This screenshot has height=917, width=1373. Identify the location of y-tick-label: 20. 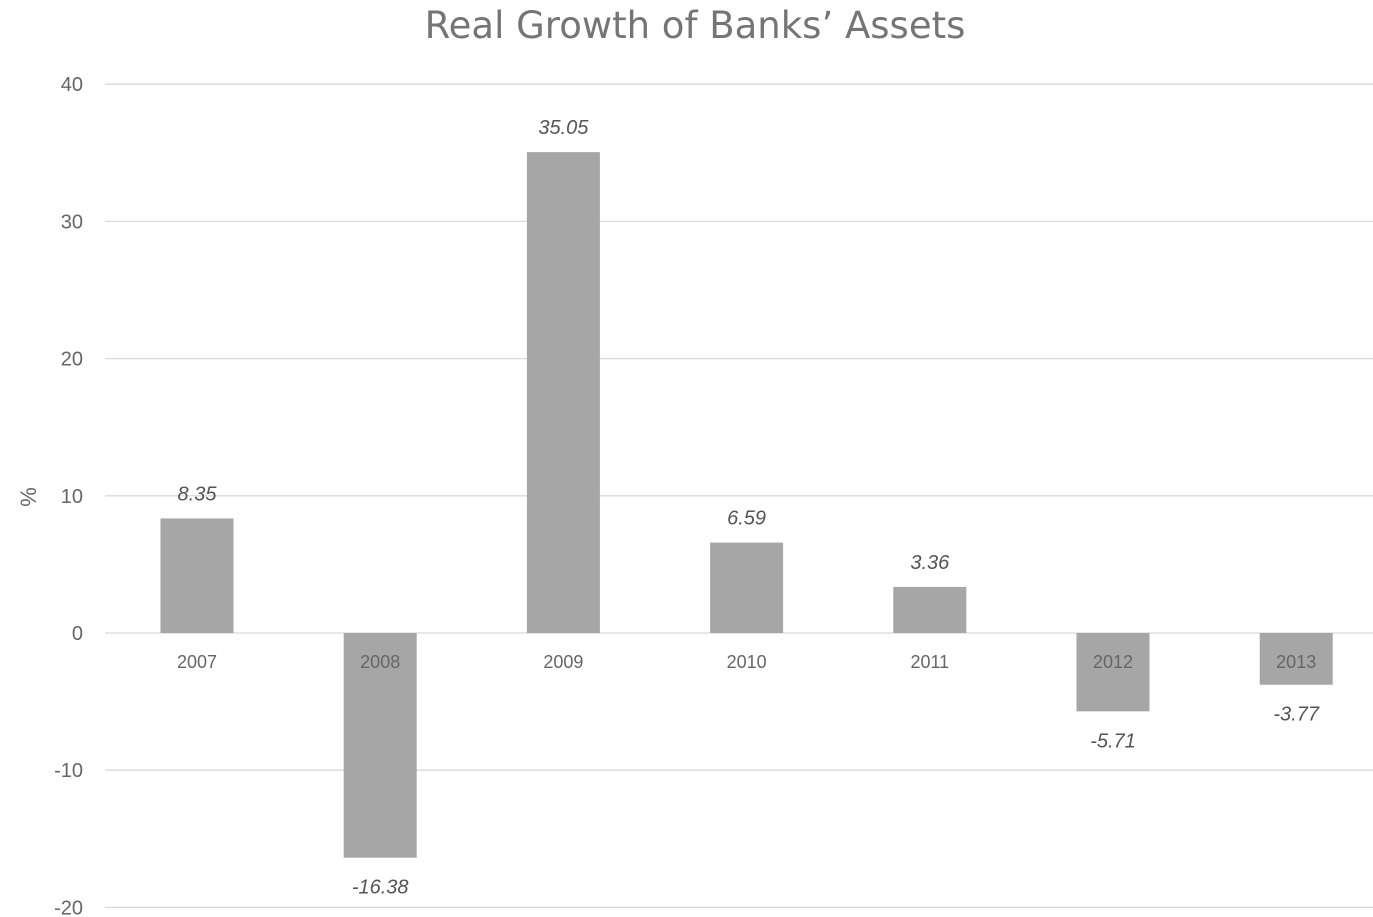
(72, 360).